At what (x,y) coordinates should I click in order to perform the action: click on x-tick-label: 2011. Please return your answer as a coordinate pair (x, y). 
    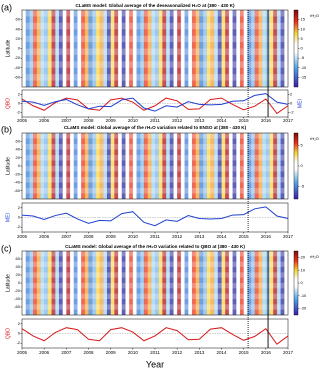
    Looking at the image, I should click on (155, 236).